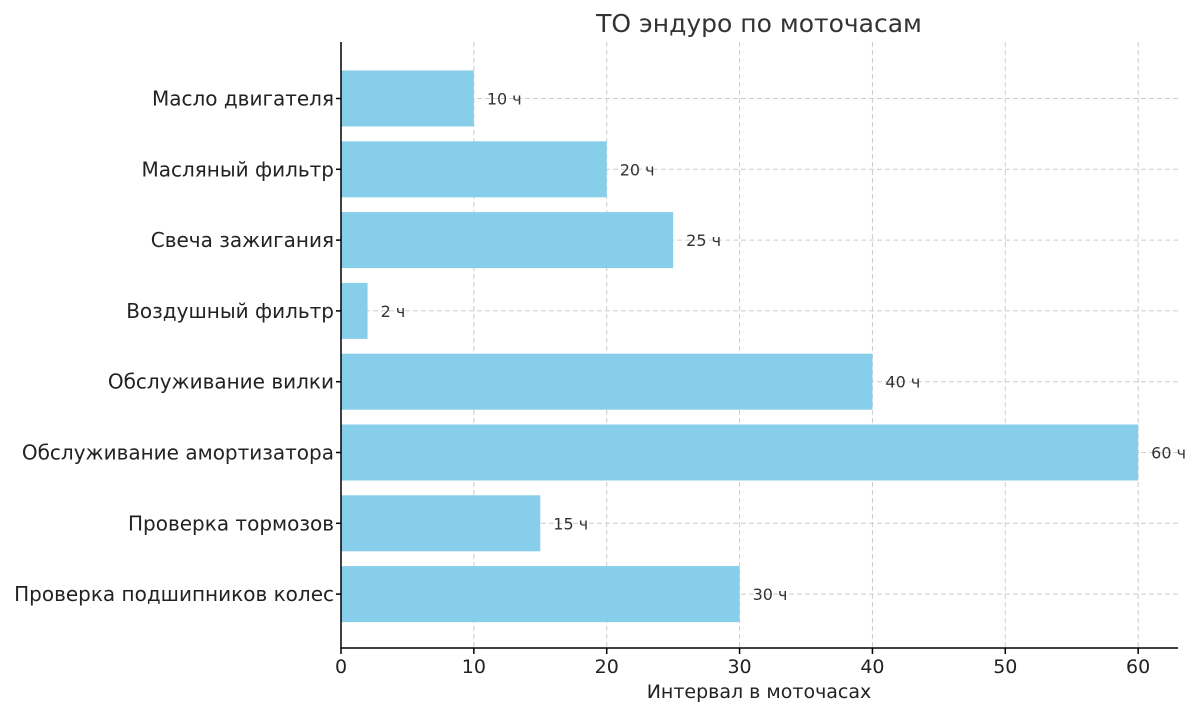  I want to click on x-tick-label: 50, so click(1005, 667).